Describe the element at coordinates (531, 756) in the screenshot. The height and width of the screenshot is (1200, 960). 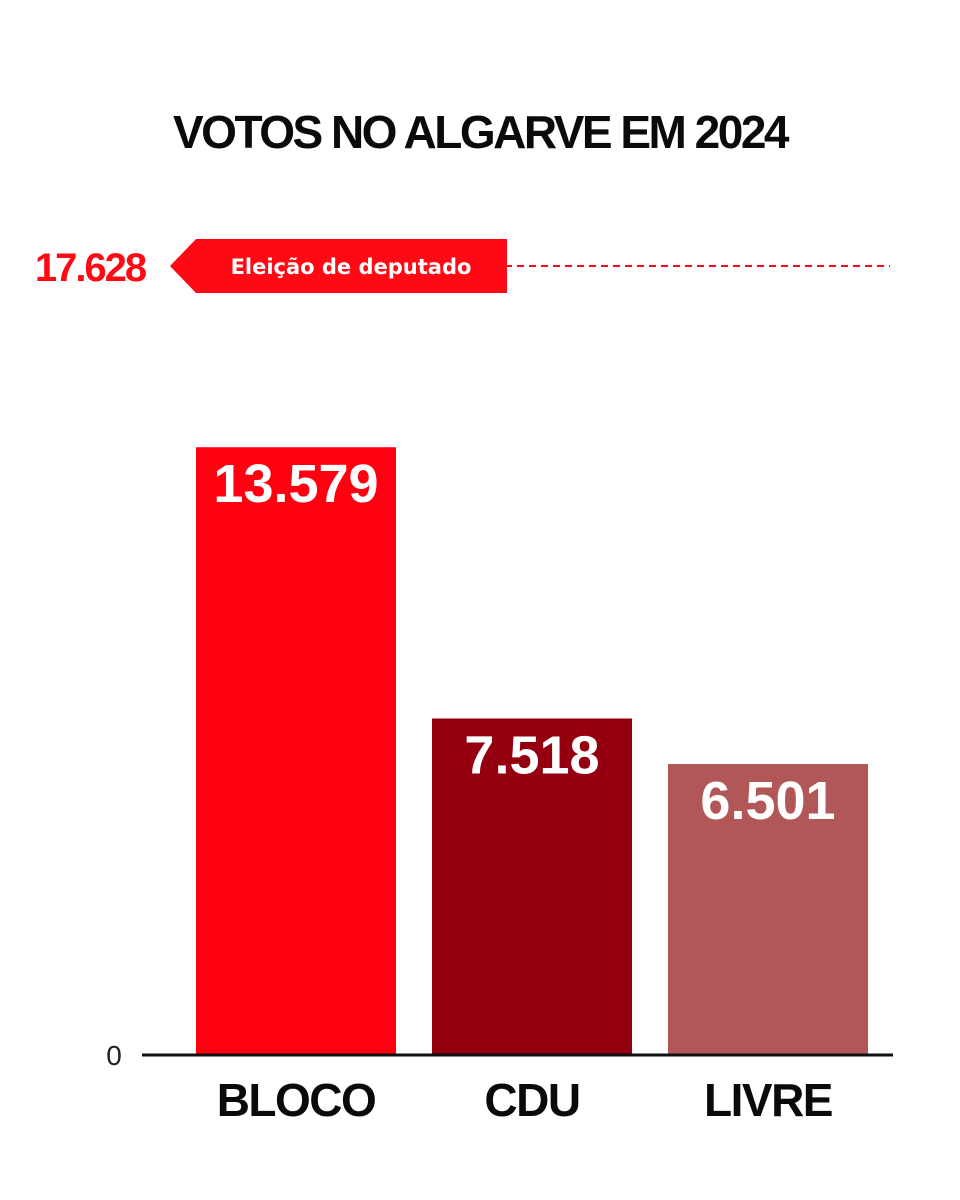
I see `bar-value-label: 7.518` at that location.